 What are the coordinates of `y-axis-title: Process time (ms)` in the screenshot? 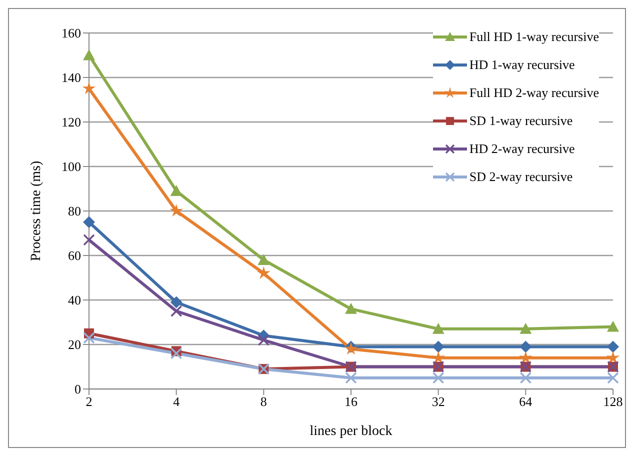 It's located at (36, 211).